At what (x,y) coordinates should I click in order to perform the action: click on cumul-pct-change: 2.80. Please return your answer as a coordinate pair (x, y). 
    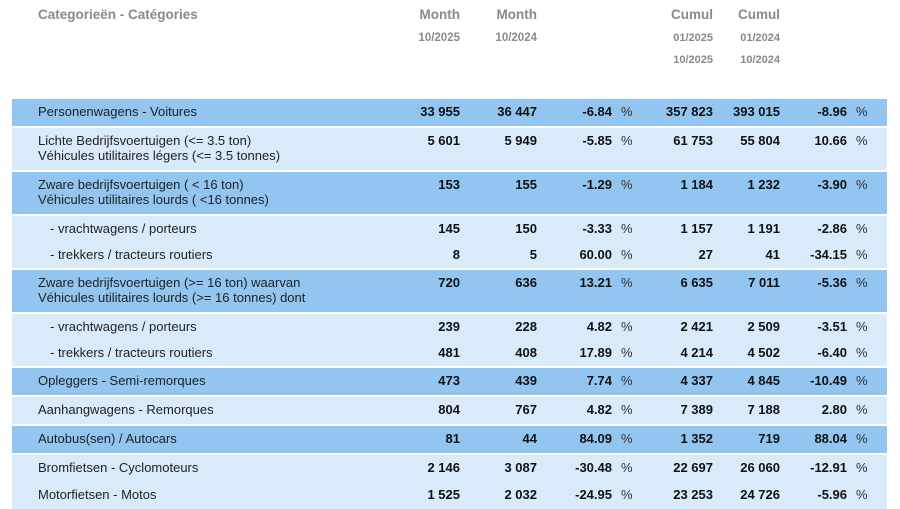
    Looking at the image, I should click on (834, 410).